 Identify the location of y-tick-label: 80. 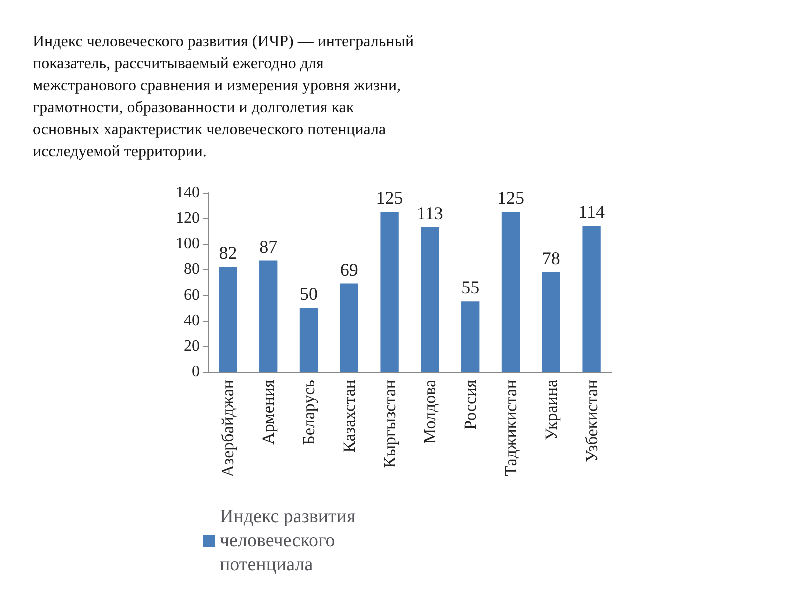
(192, 269).